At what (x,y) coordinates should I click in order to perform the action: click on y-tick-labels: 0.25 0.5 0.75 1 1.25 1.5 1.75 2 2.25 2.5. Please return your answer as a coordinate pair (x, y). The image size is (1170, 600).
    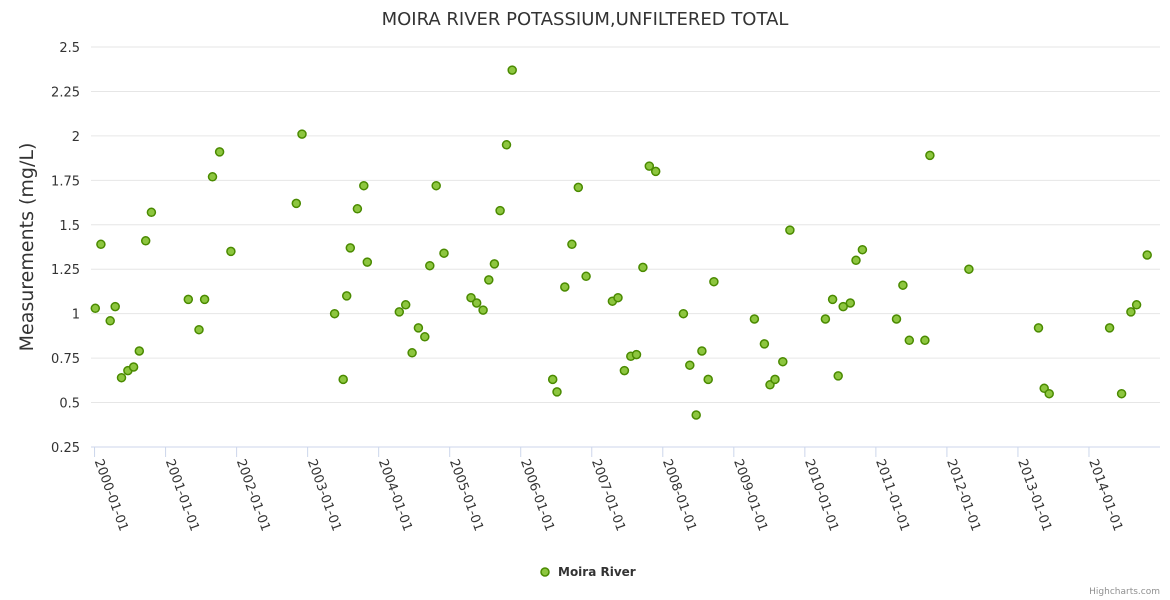
    Looking at the image, I should click on (65, 248).